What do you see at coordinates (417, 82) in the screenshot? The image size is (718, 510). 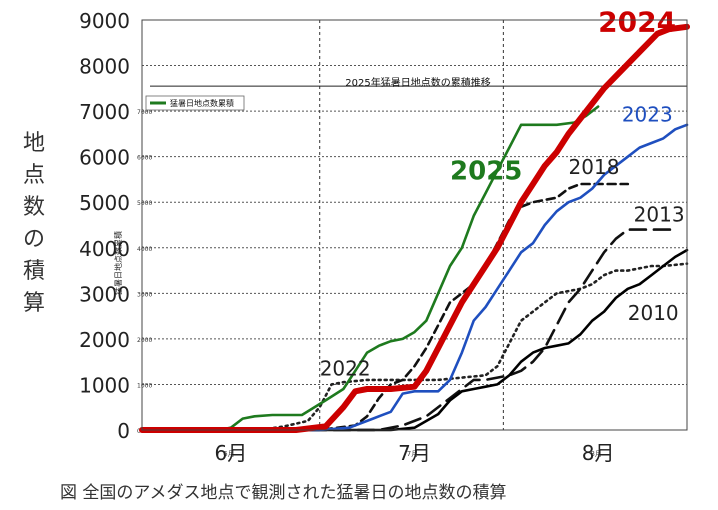 I see `inner-chart-title: 2025年猛暑日地点数の累積推移` at bounding box center [417, 82].